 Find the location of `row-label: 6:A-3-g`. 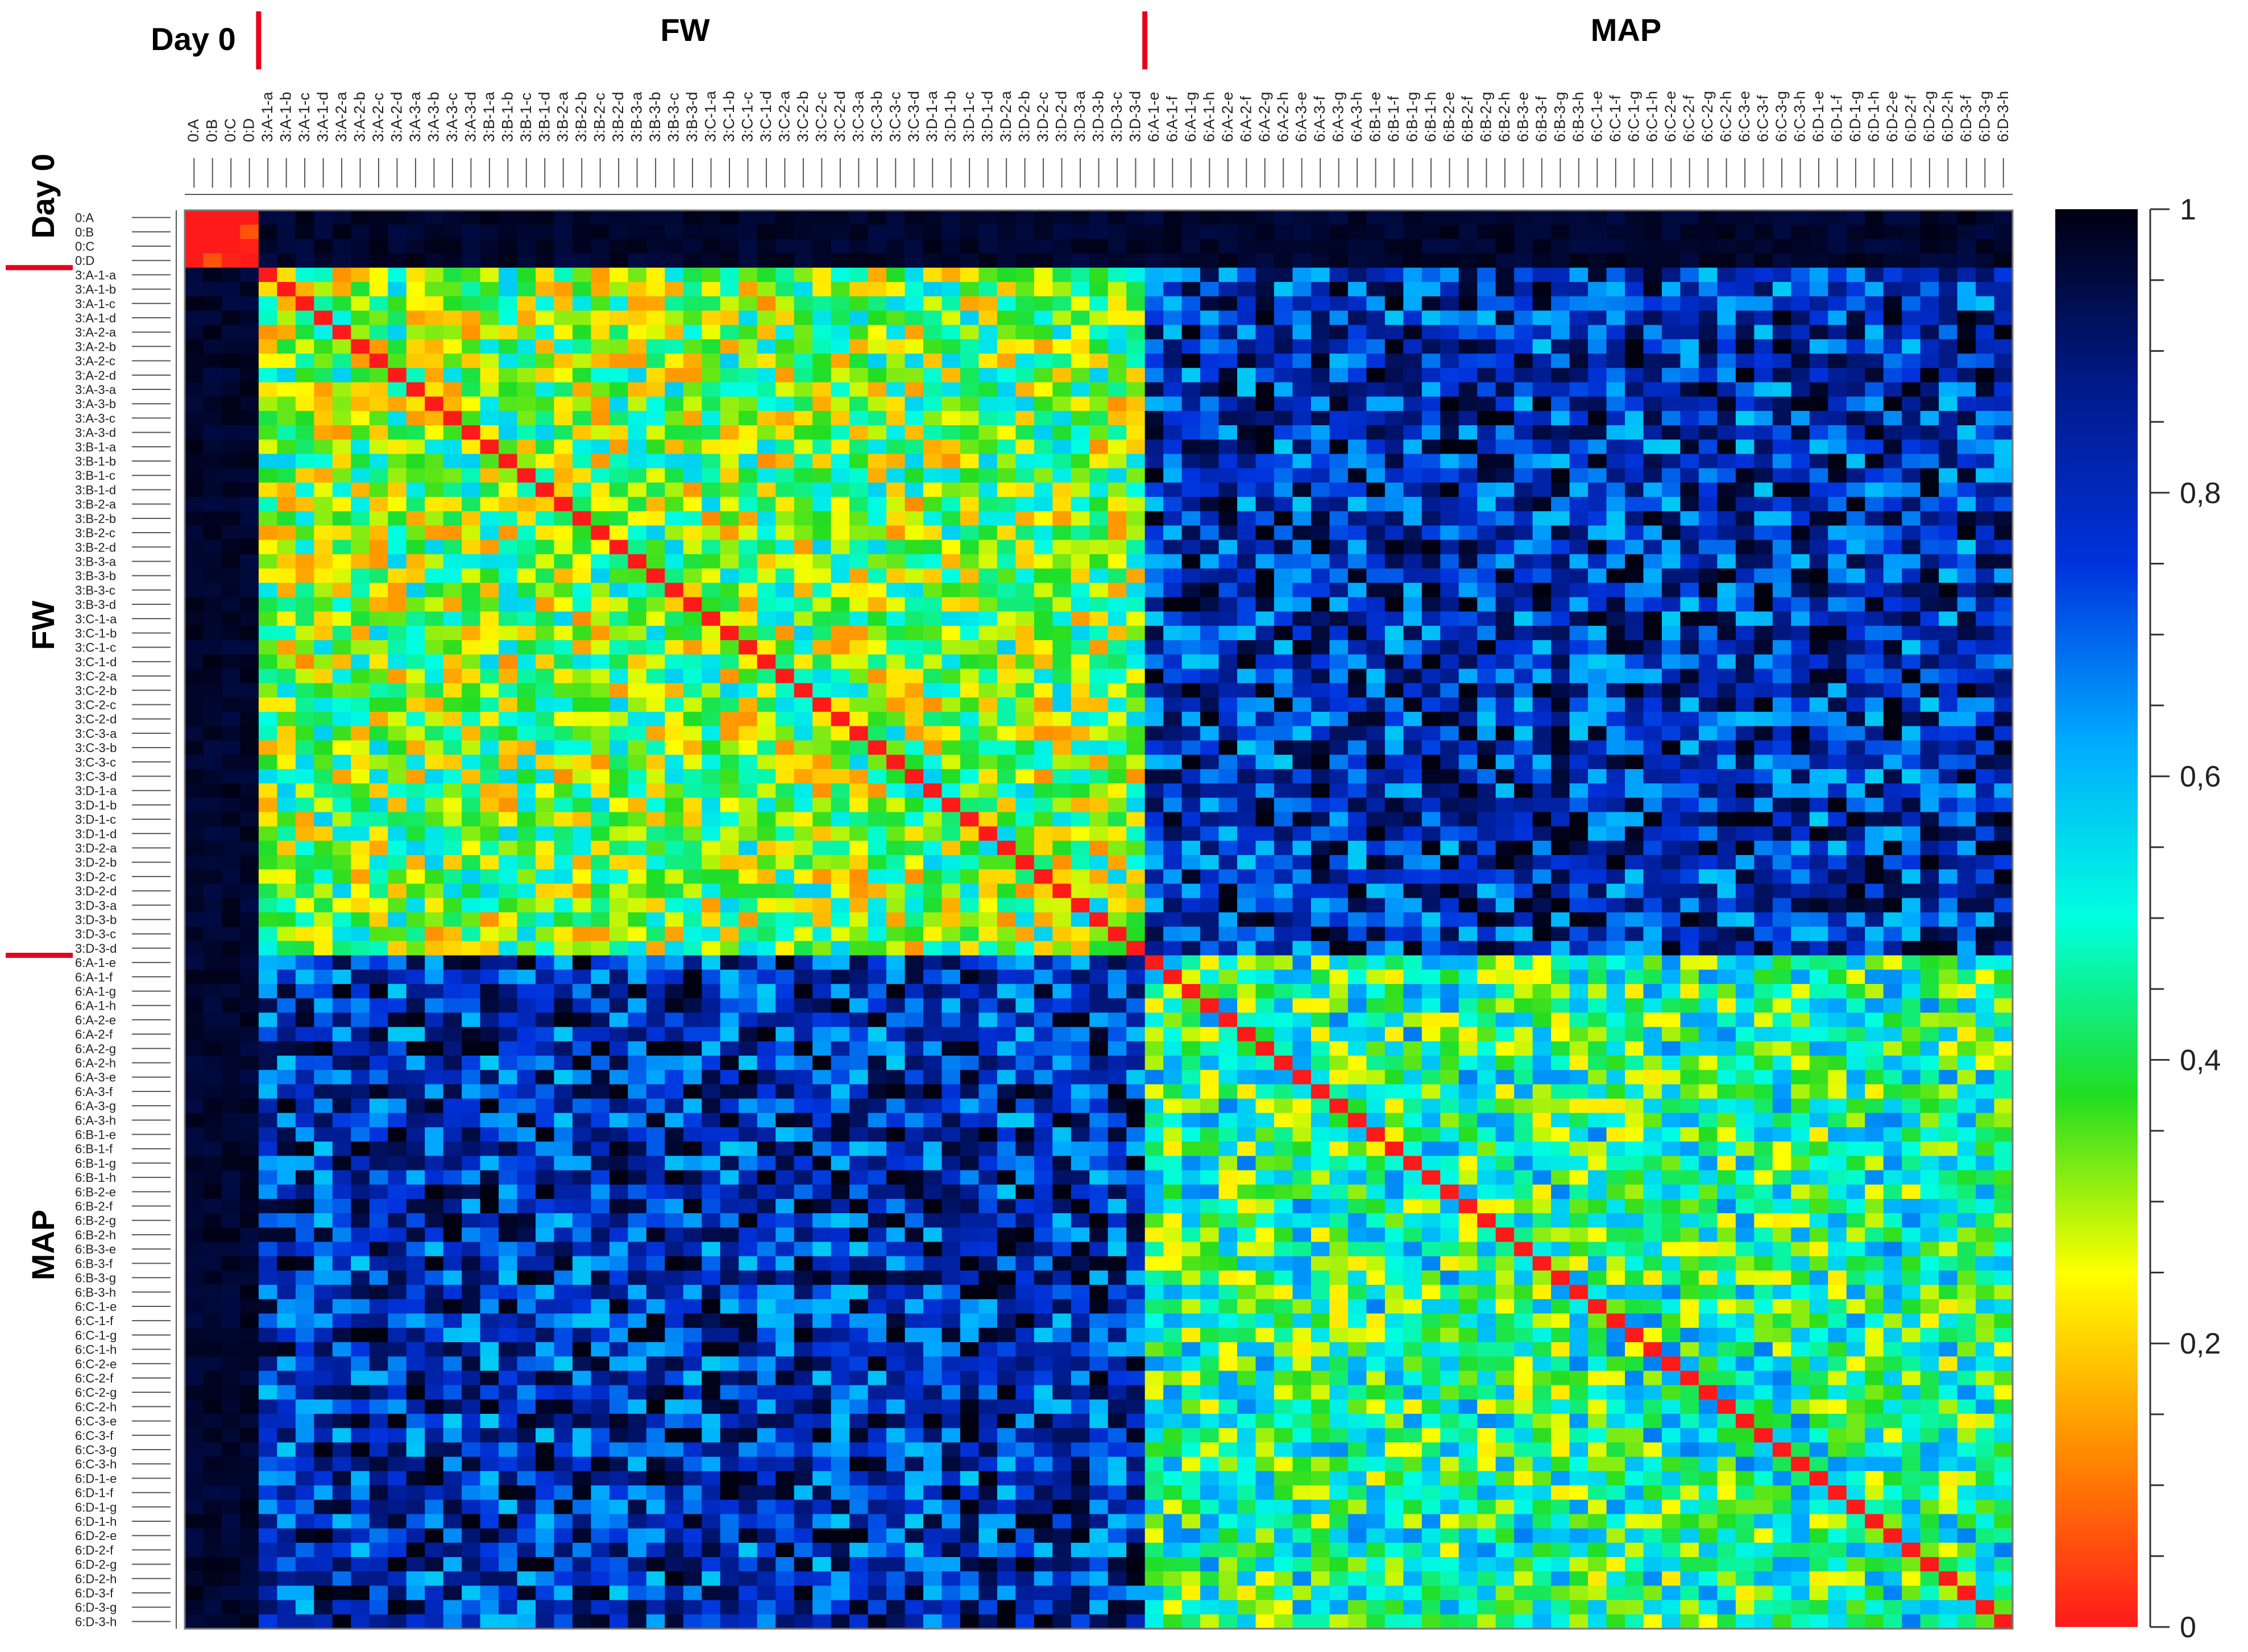

row-label: 6:A-3-g is located at coordinates (95, 1106).